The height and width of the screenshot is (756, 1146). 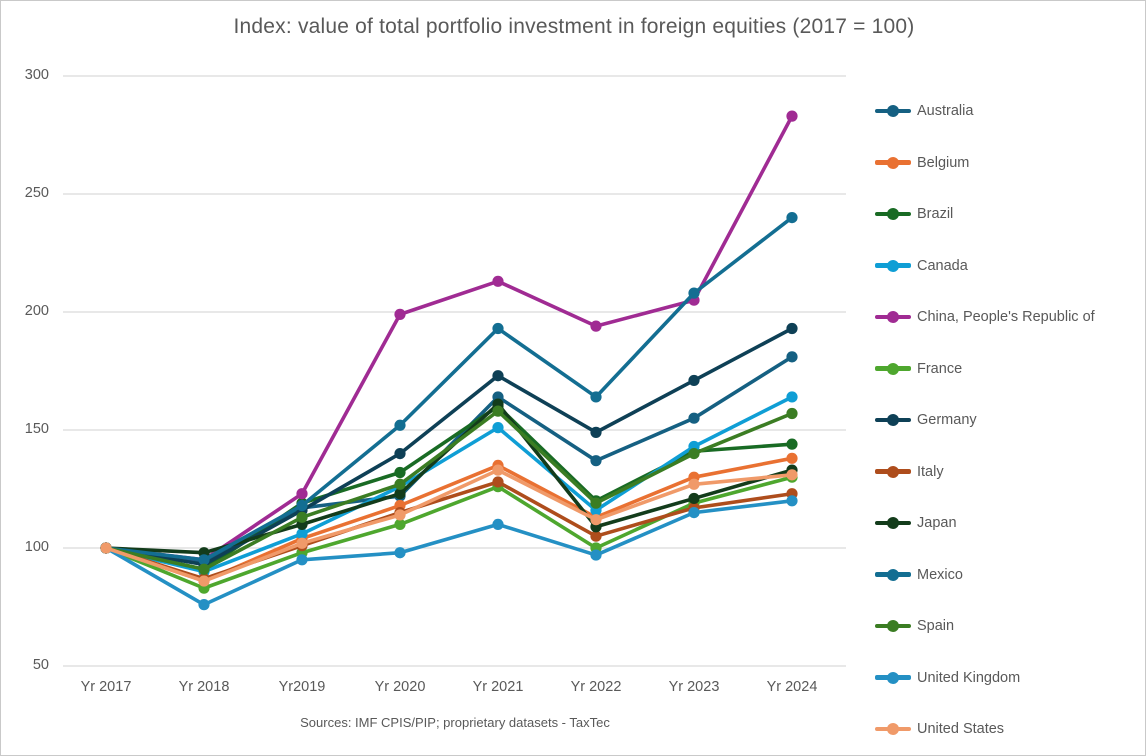 What do you see at coordinates (596, 555) in the screenshot?
I see `point-united-kingdom-yr-2022` at bounding box center [596, 555].